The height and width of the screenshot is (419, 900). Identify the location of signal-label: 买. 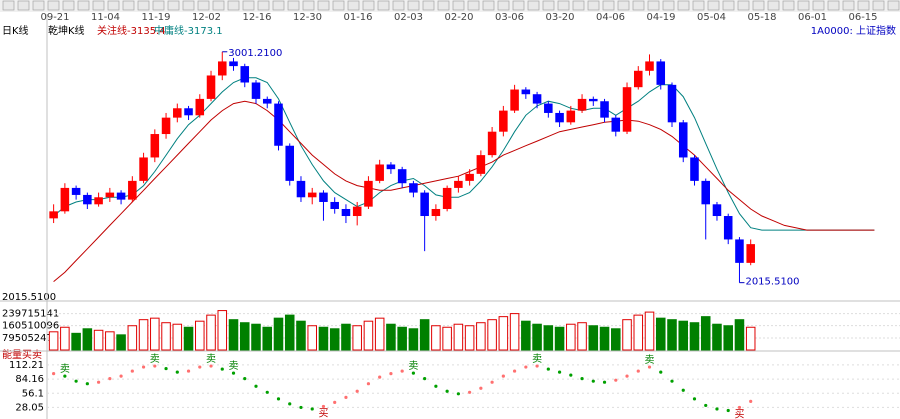
(323, 413).